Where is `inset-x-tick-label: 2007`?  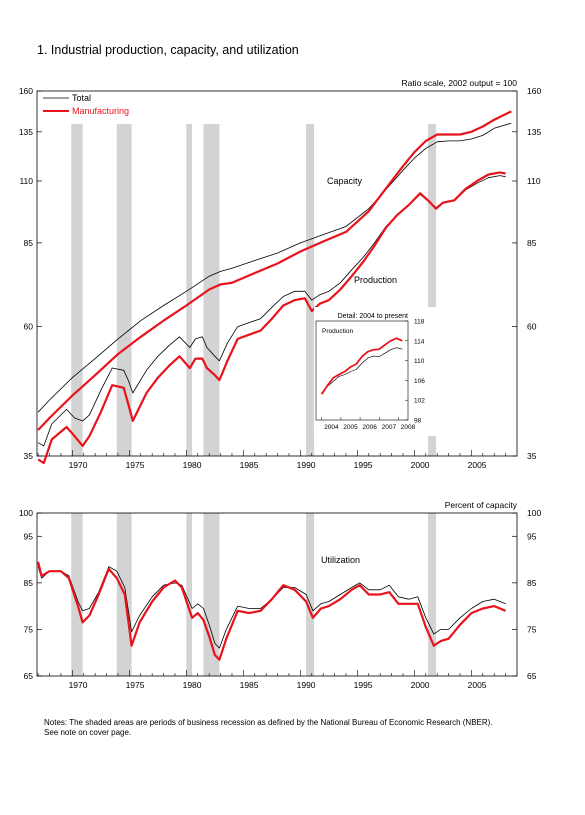 inset-x-tick-label: 2007 is located at coordinates (389, 427).